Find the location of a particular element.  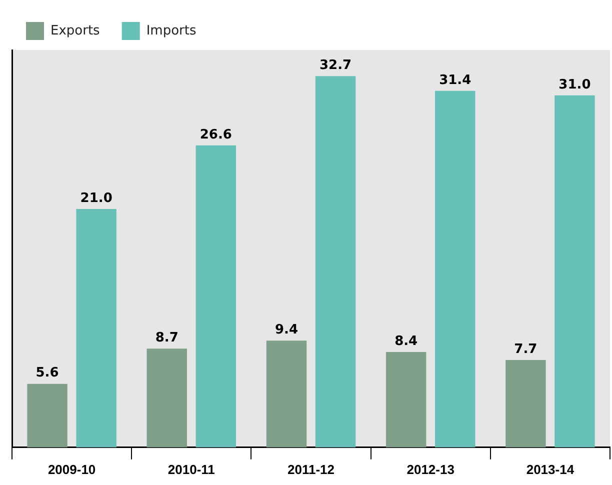

data-label: 21.0 is located at coordinates (96, 198).